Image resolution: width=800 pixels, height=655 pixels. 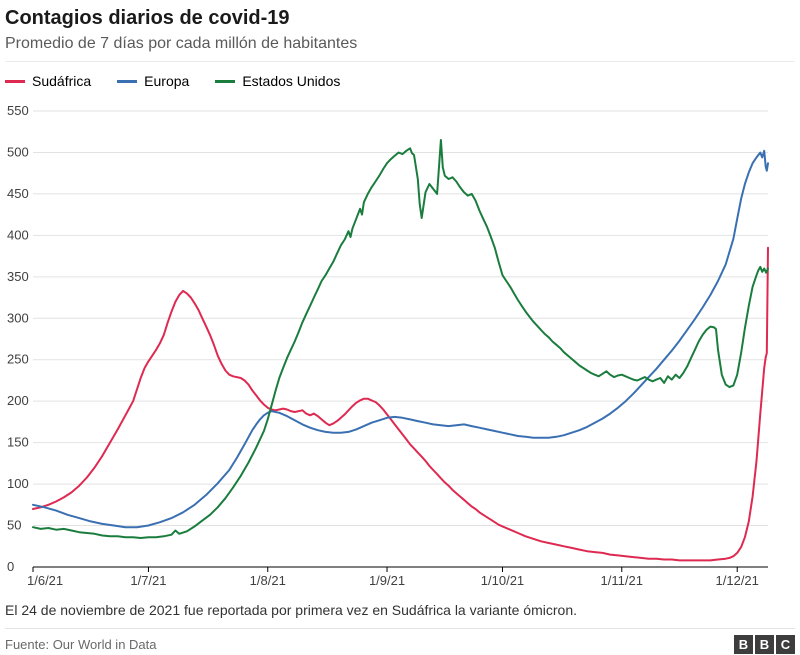 I want to click on y-tick-label: 350, so click(x=18, y=276).